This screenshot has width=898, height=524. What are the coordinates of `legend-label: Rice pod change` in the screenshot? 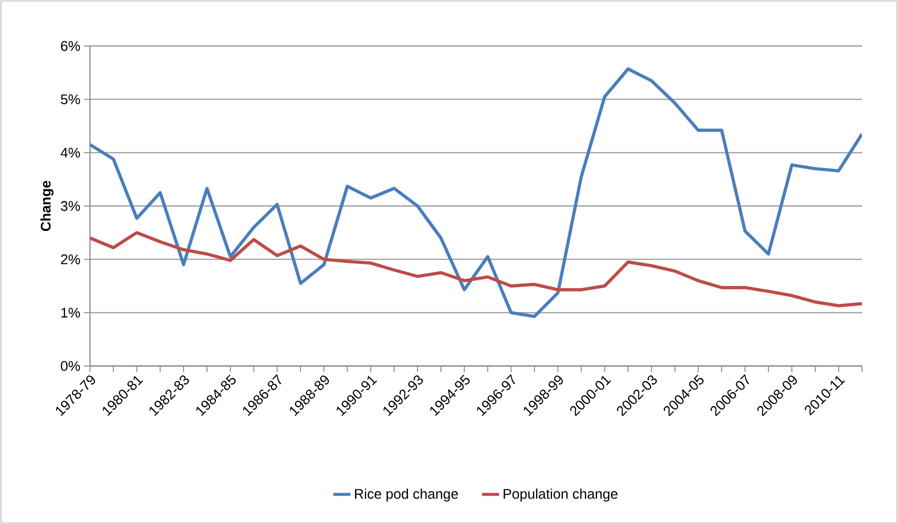 It's located at (406, 495).